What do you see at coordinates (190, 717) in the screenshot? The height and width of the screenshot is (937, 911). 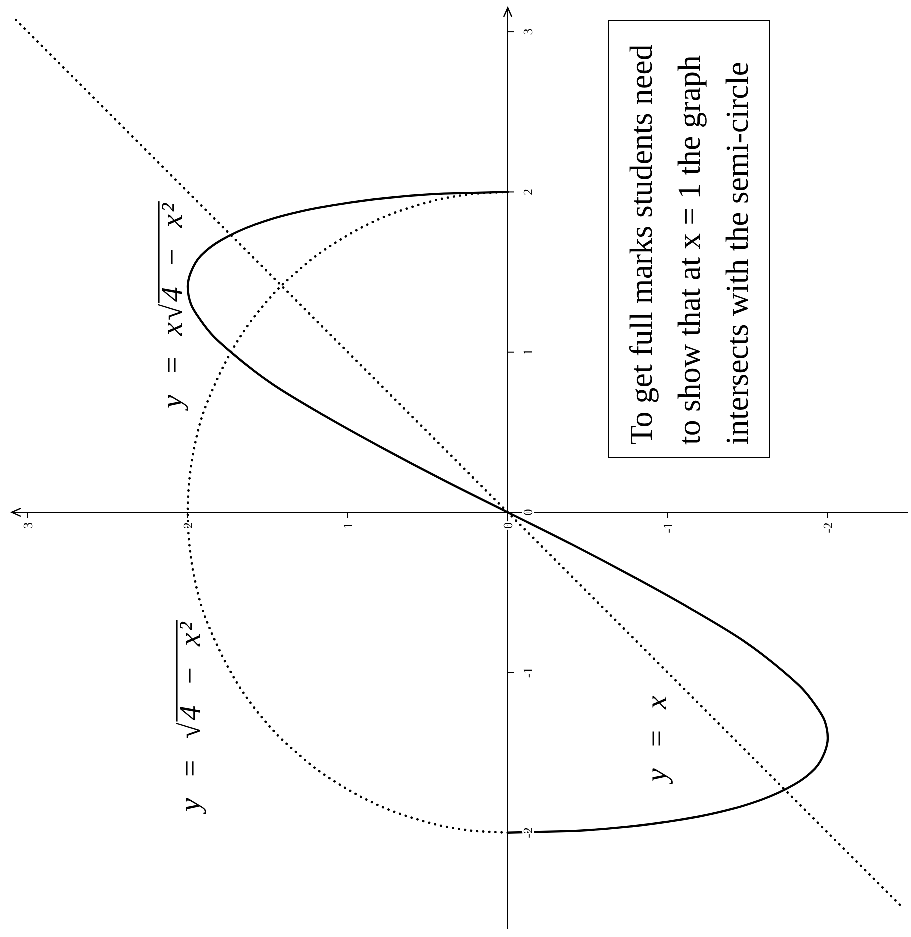 I see `text: y = √4 − x²` at bounding box center [190, 717].